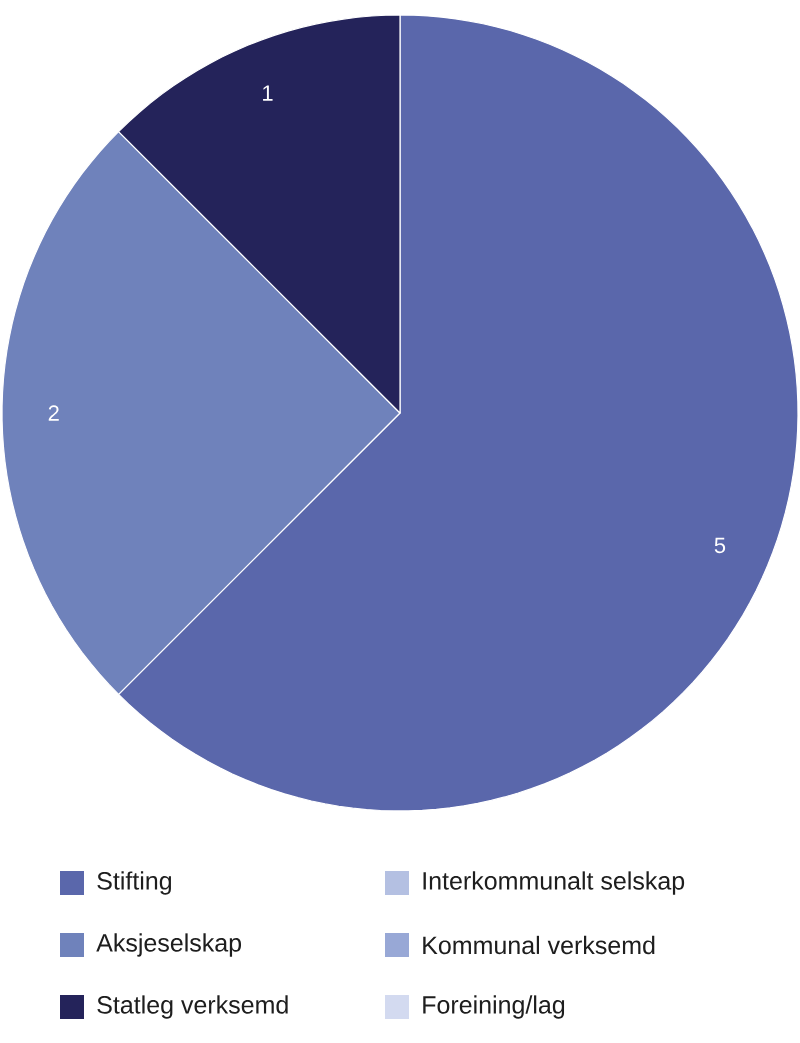 Image resolution: width=800 pixels, height=1043 pixels. What do you see at coordinates (494, 1007) in the screenshot?
I see `legend-label: Foreining/lag` at bounding box center [494, 1007].